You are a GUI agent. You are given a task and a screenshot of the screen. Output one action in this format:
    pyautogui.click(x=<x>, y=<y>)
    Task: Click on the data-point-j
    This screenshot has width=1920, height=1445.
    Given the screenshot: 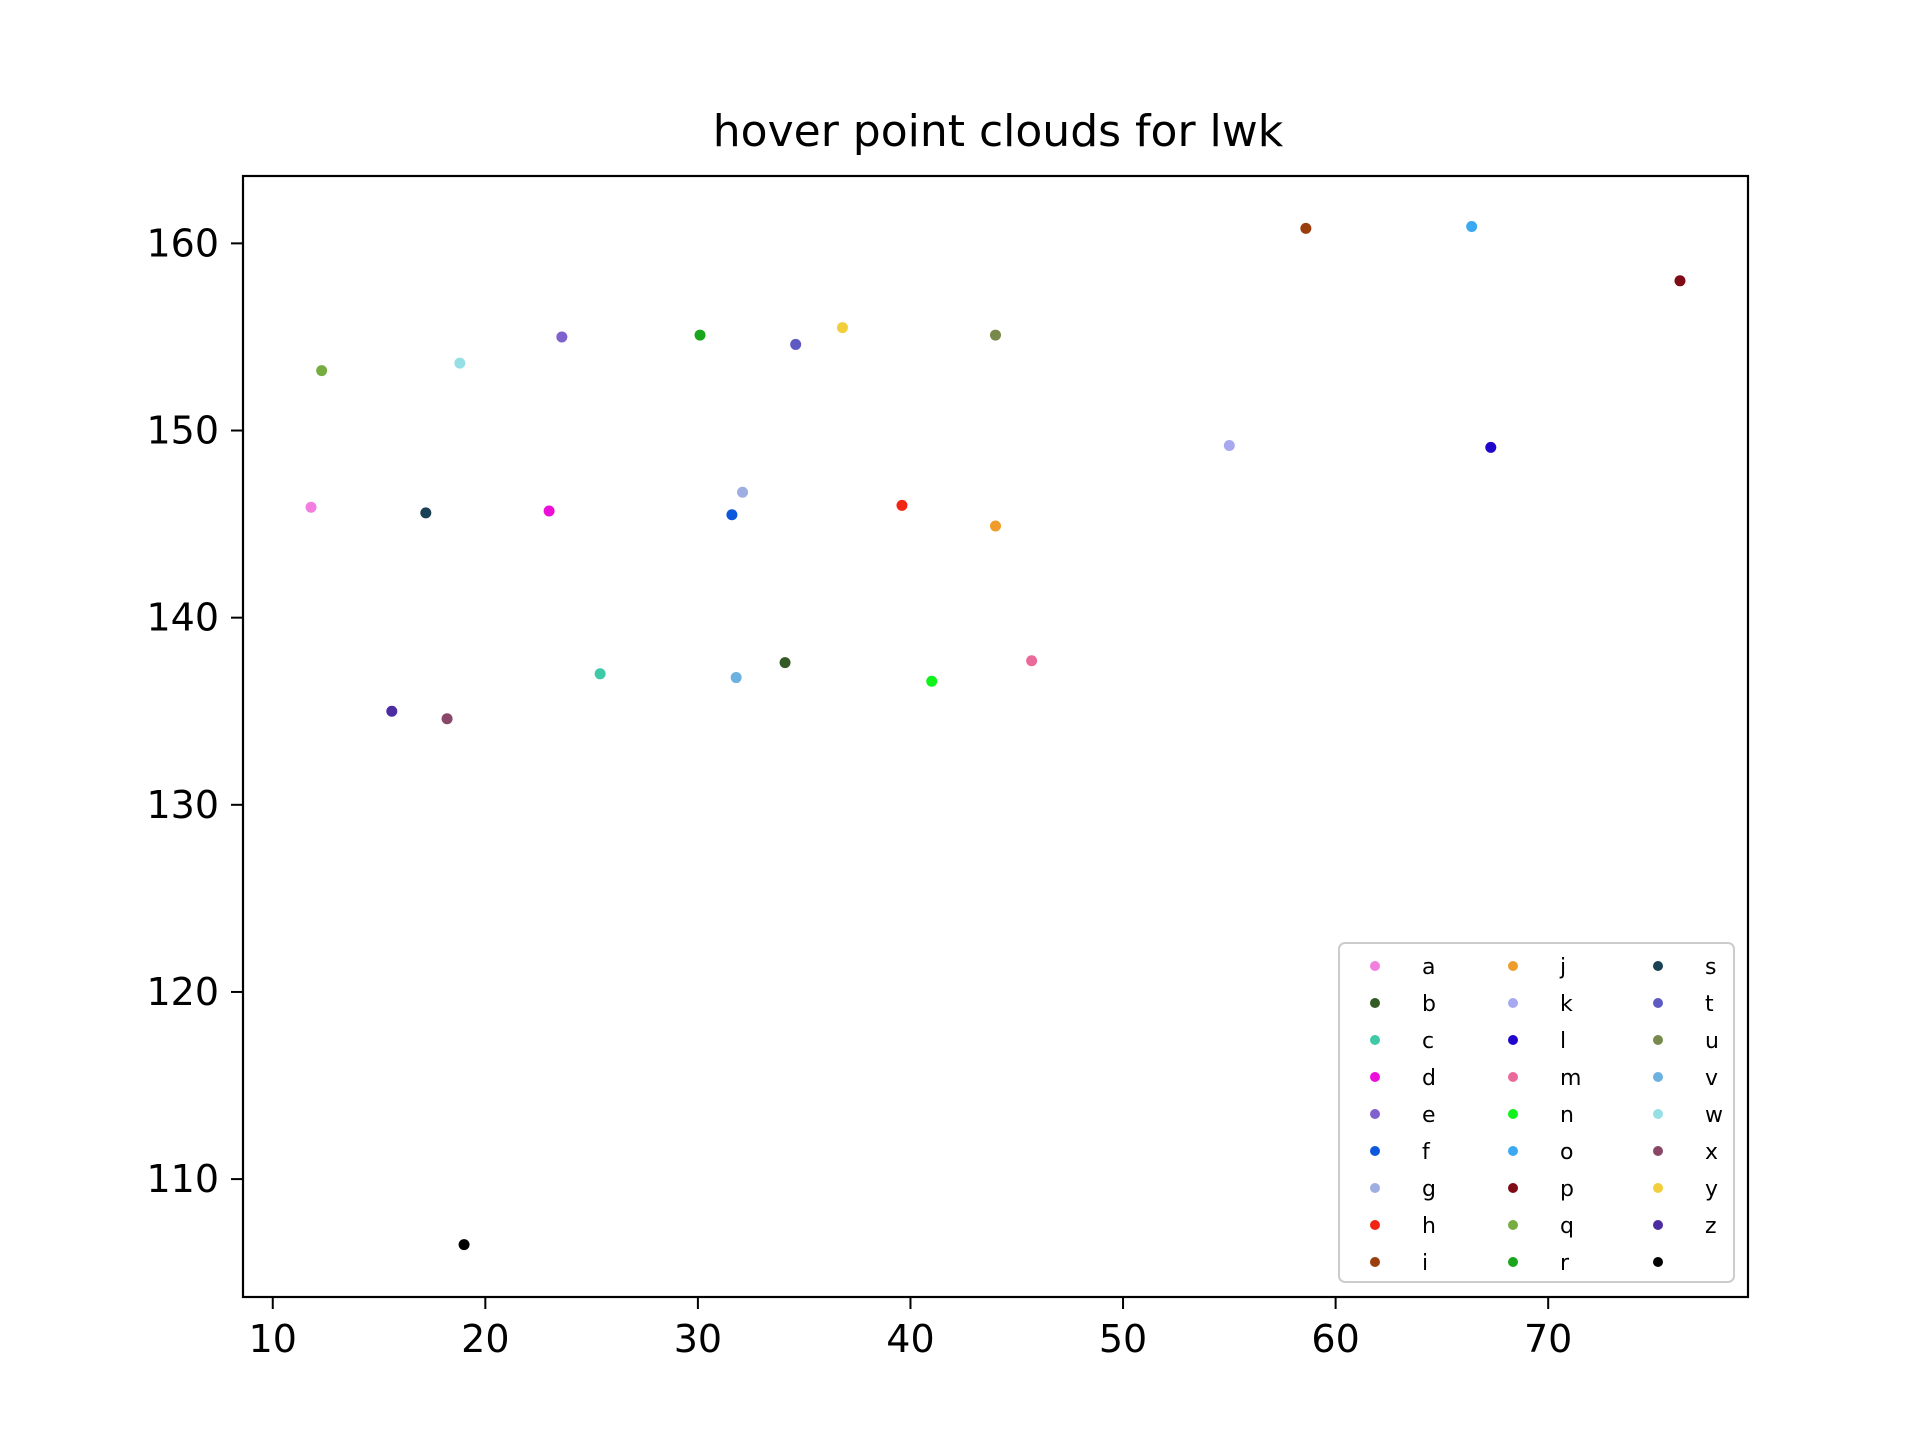 What is the action you would take?
    pyautogui.click(x=995, y=526)
    